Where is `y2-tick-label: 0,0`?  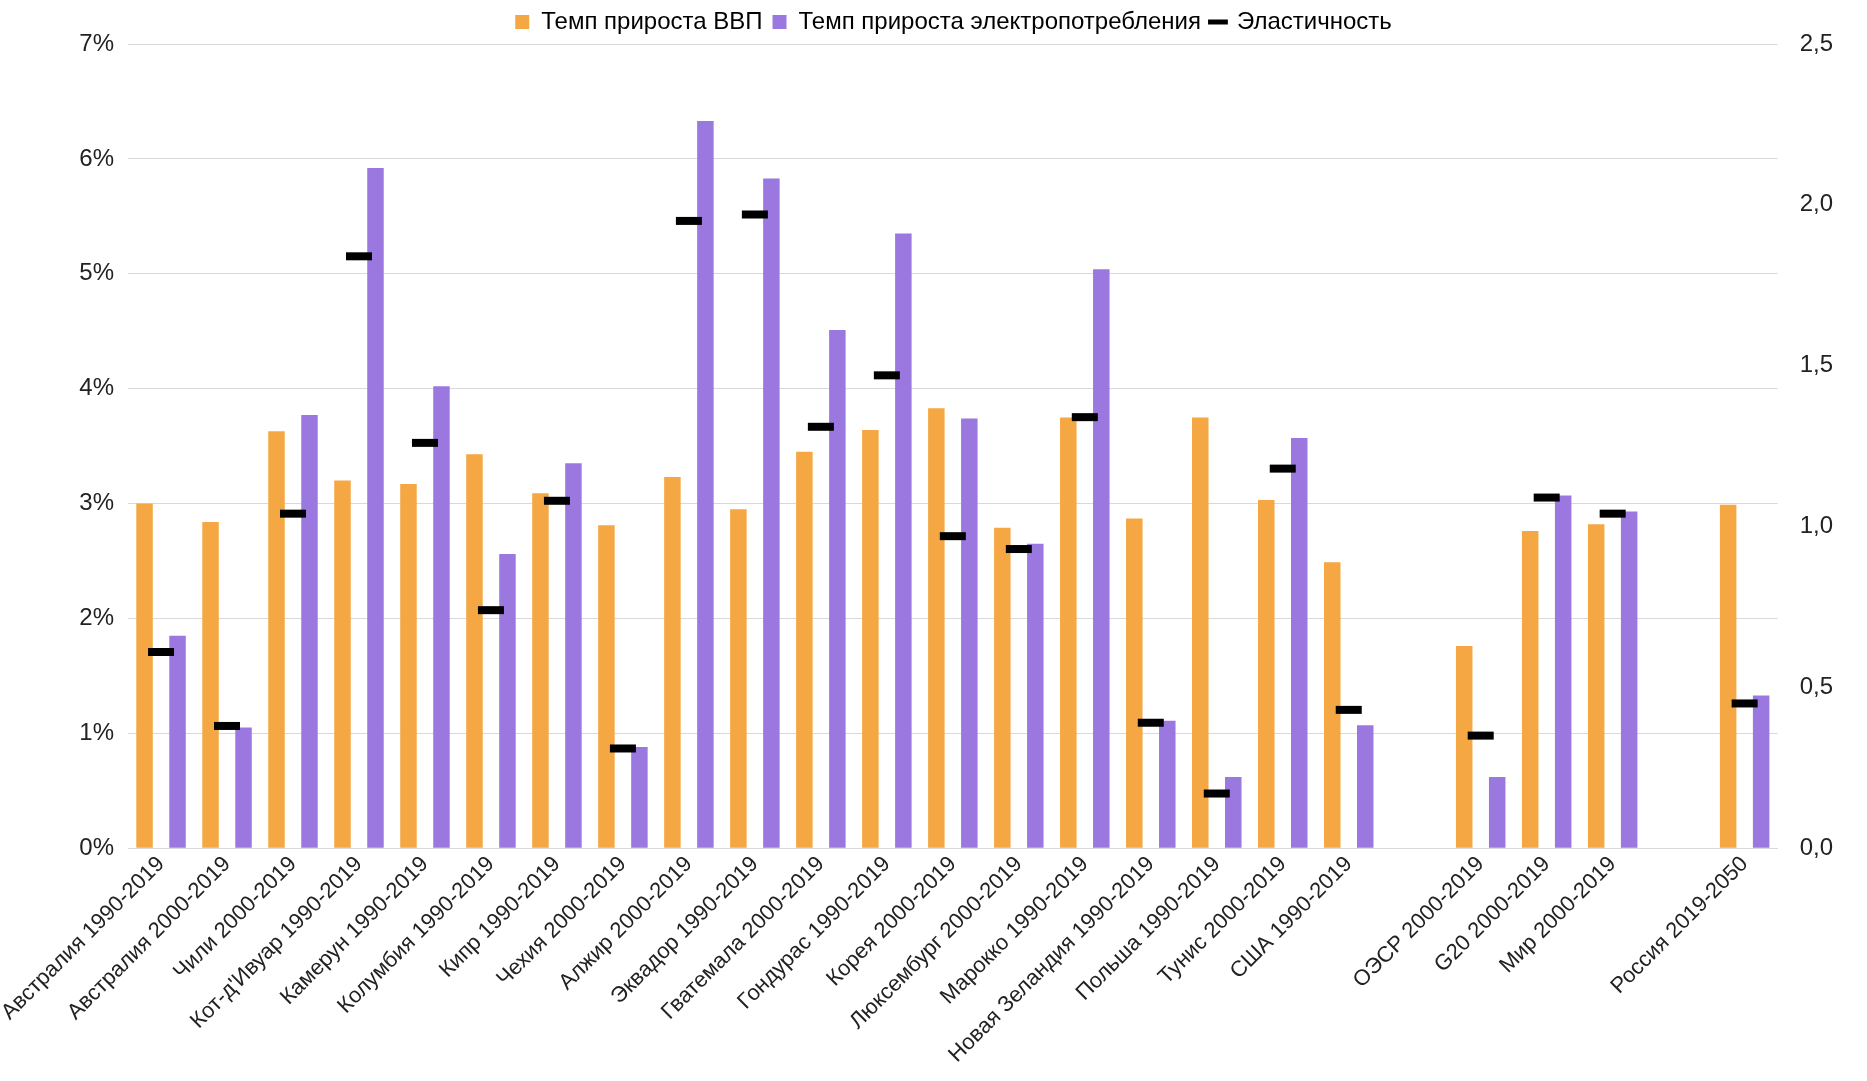
y2-tick-label: 0,0 is located at coordinates (1816, 846).